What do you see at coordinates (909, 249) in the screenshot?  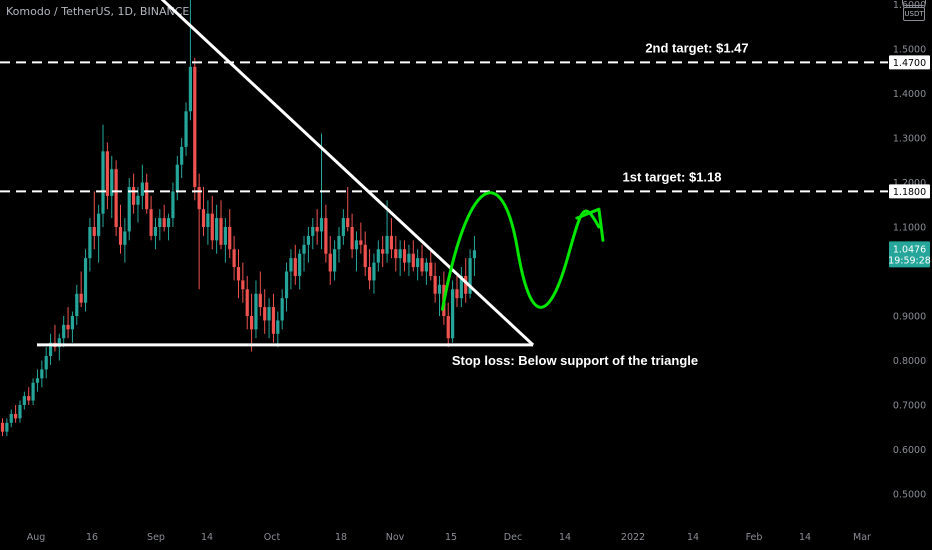 I see `current-price-label: 1.0476` at bounding box center [909, 249].